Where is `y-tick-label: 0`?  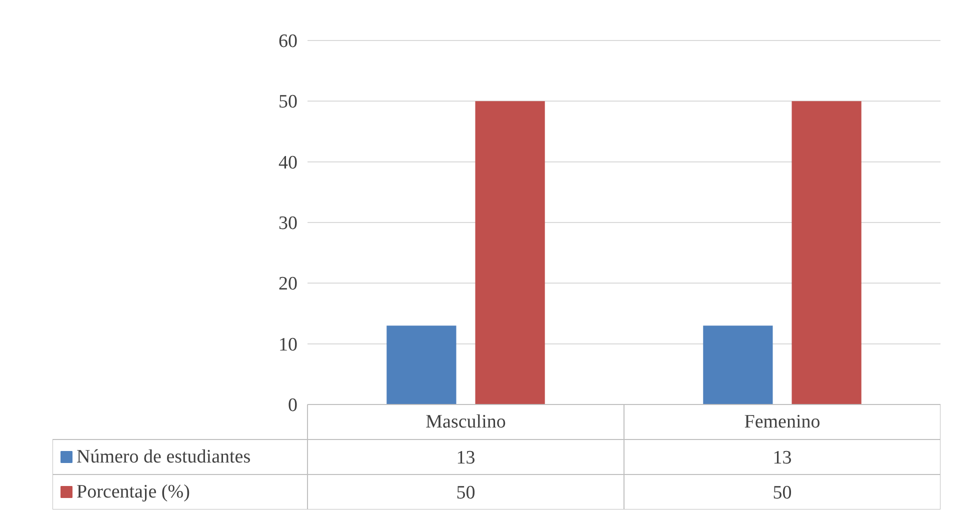 y-tick-label: 0 is located at coordinates (293, 405).